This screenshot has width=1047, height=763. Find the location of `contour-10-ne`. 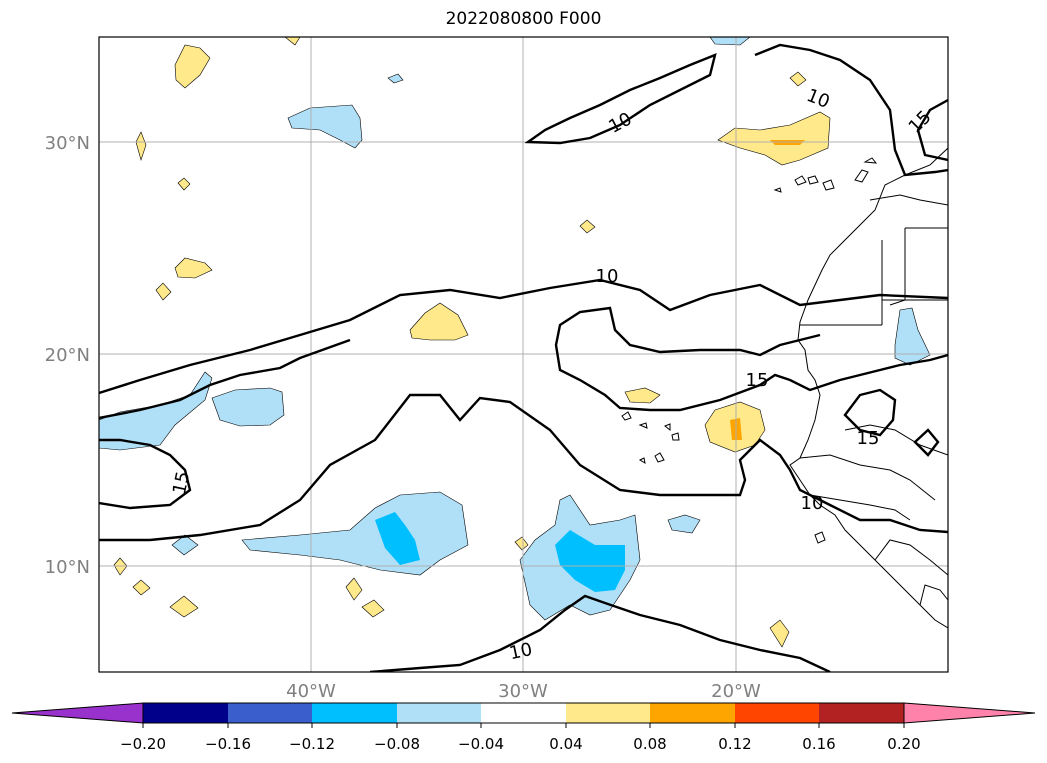

contour-10-ne is located at coordinates (851, 110).